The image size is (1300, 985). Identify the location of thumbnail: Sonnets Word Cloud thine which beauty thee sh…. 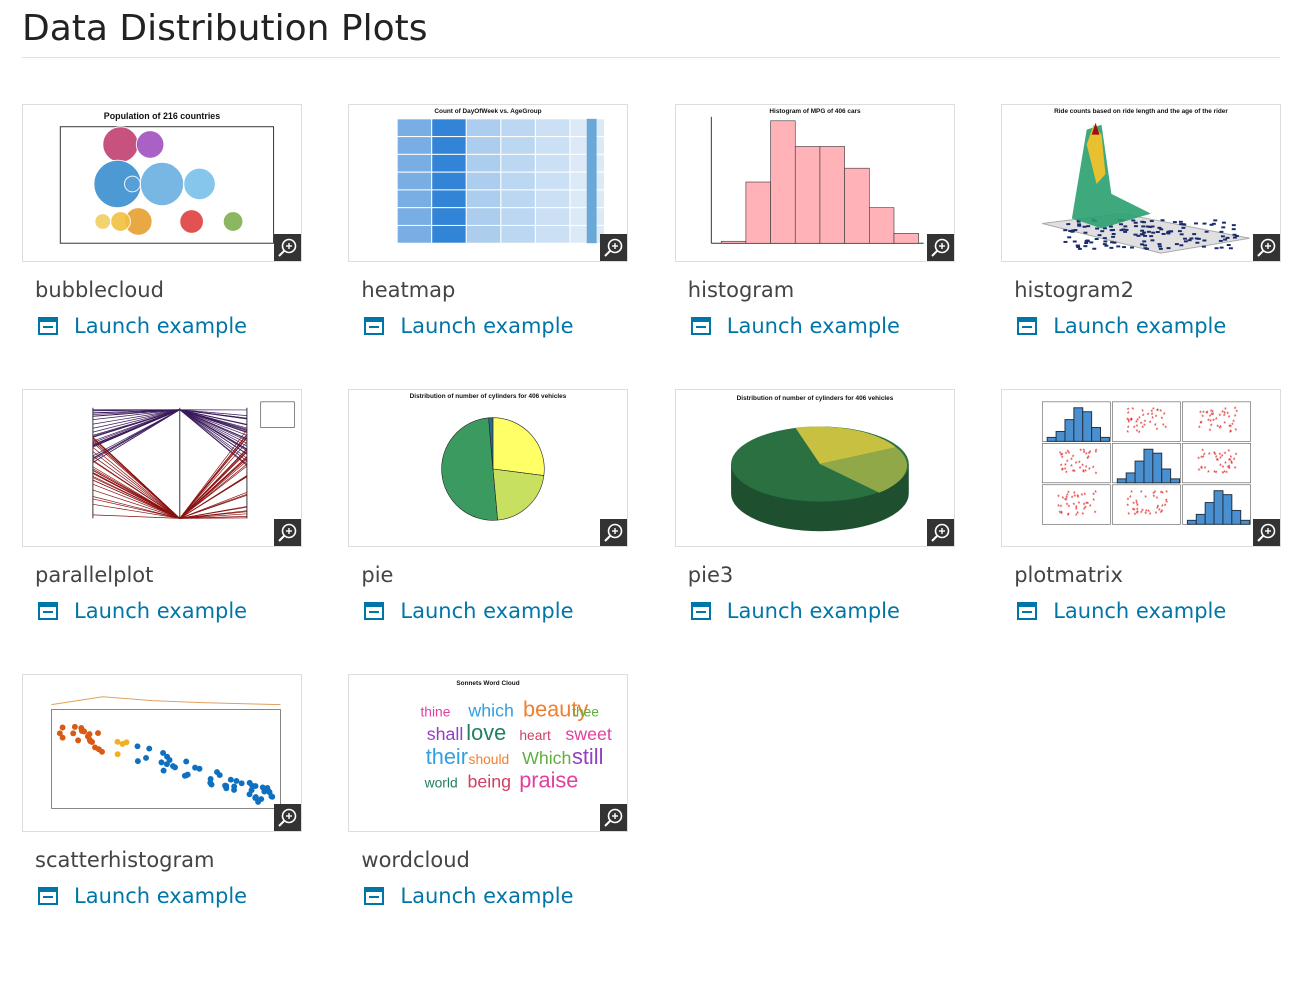
(488, 753).